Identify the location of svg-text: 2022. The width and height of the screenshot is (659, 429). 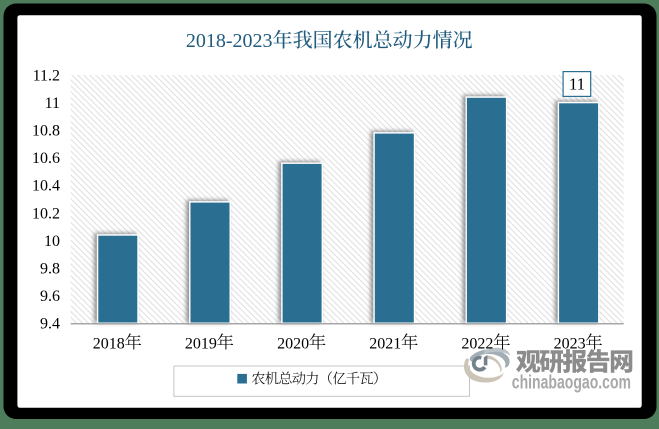
(477, 343).